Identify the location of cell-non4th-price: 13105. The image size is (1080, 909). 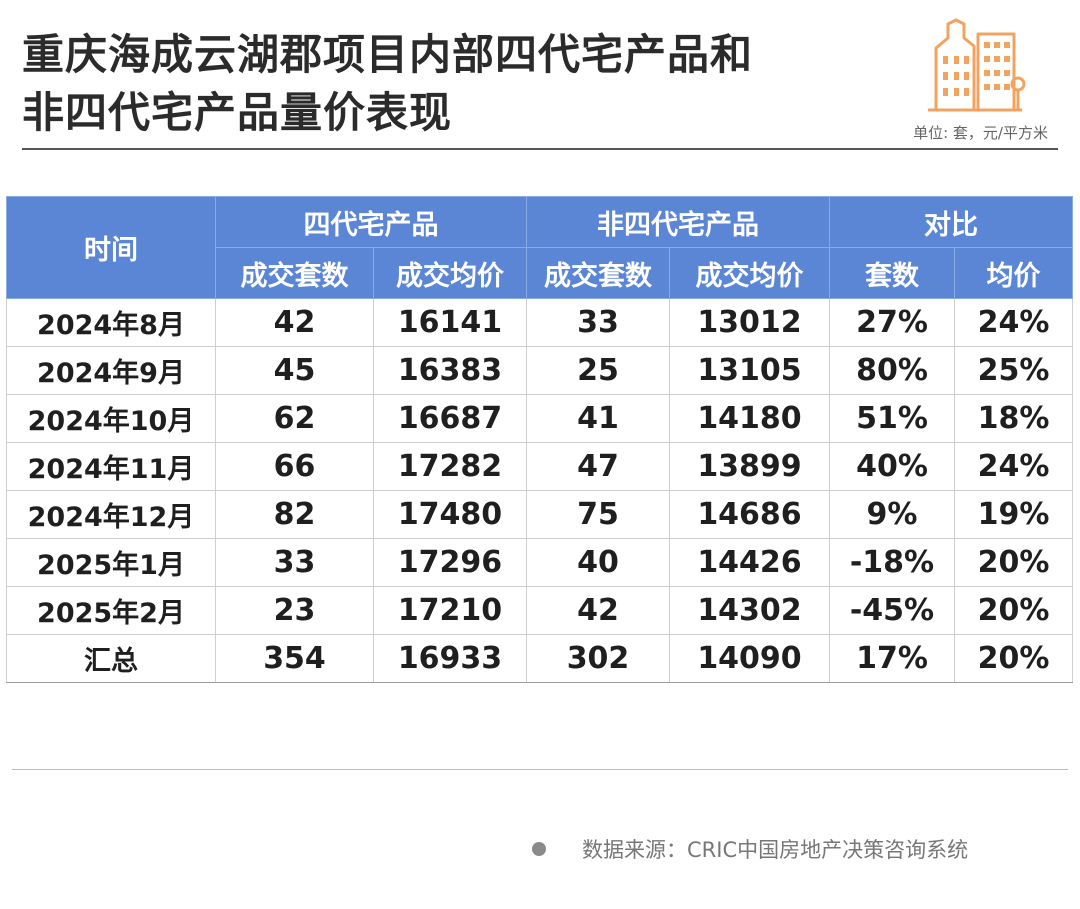
(749, 370).